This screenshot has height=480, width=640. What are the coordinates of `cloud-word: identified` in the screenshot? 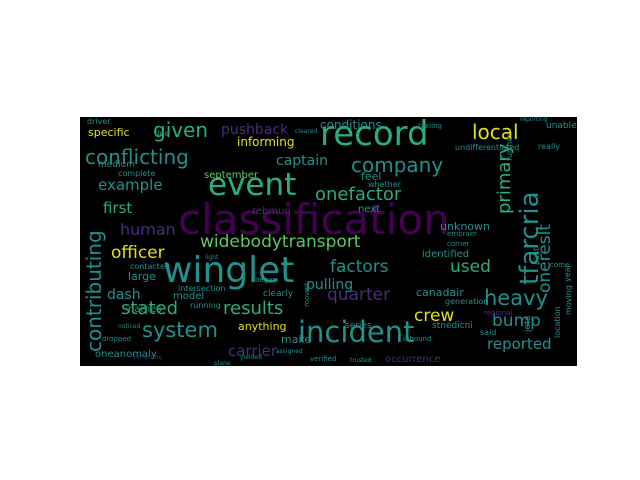 It's located at (446, 254).